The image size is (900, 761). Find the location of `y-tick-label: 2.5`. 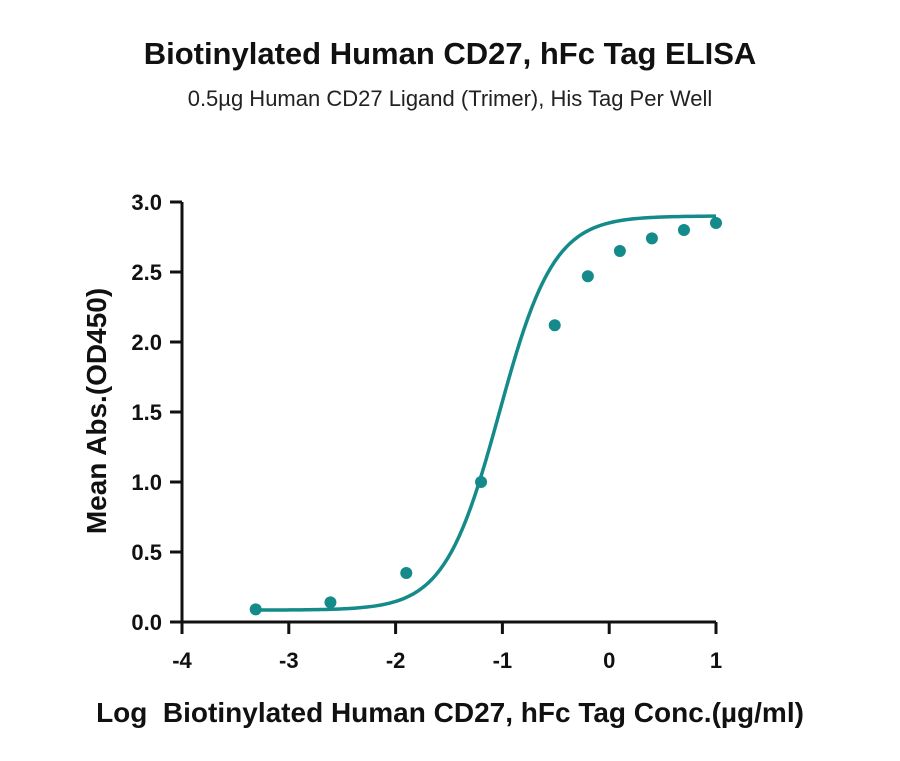

y-tick-label: 2.5 is located at coordinates (146, 272).